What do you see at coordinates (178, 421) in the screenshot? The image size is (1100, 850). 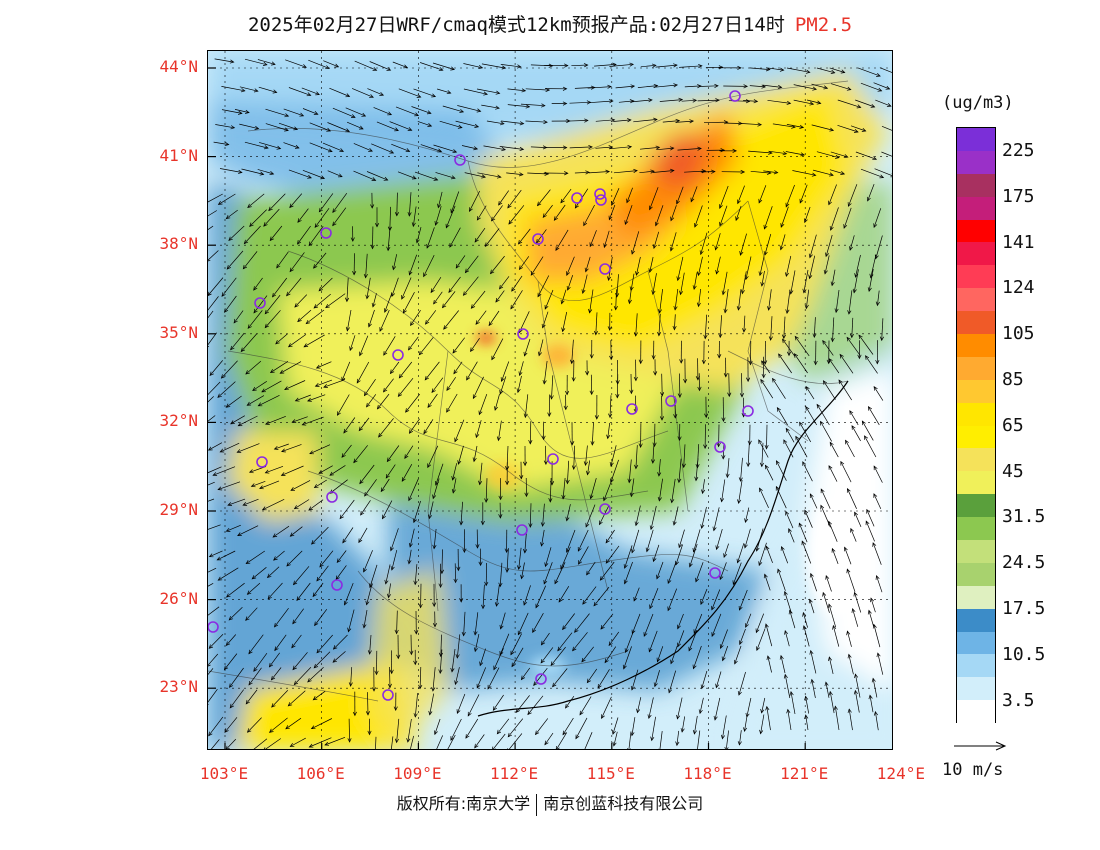 I see `lat-label: 32°N` at bounding box center [178, 421].